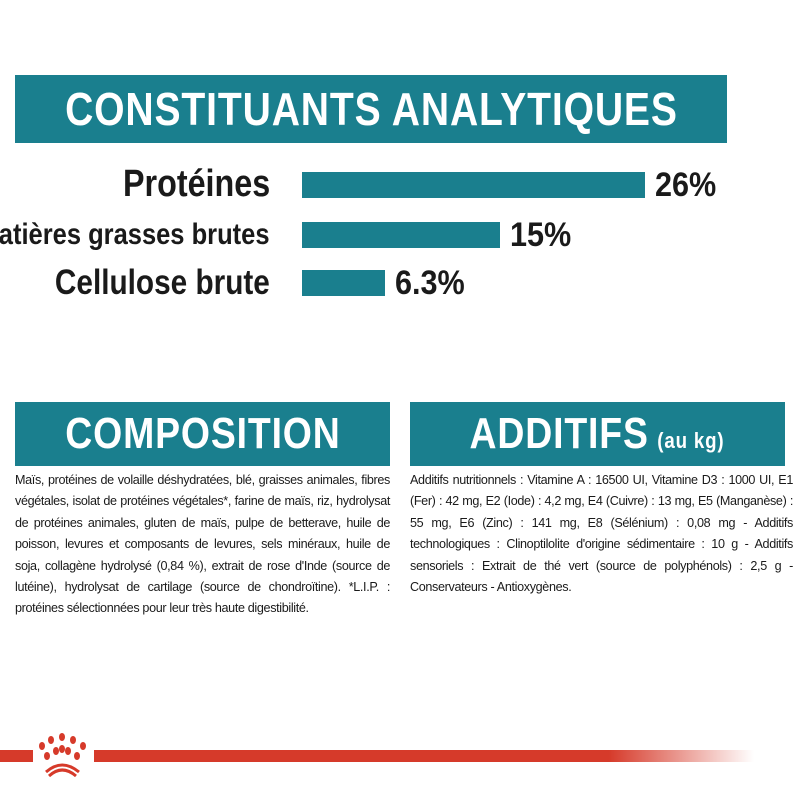  Describe the element at coordinates (344, 283) in the screenshot. I see `fiber-bar` at that location.